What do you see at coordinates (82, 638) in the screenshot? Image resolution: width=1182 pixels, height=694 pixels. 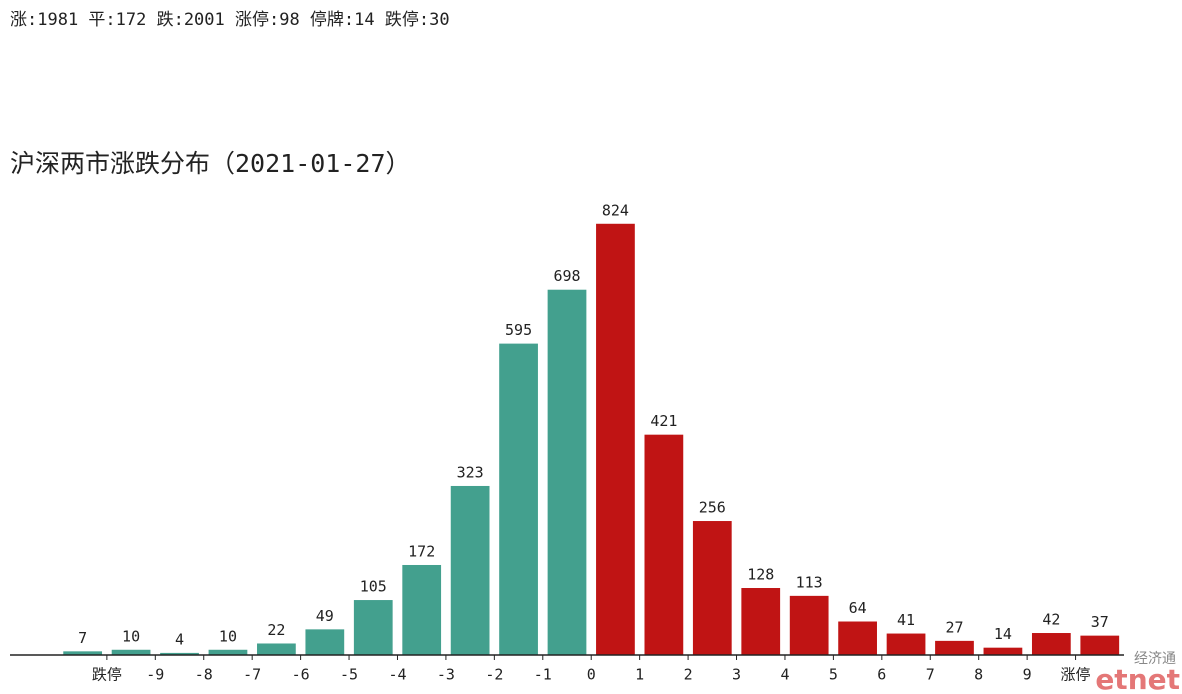 I see `value-label: 7` at bounding box center [82, 638].